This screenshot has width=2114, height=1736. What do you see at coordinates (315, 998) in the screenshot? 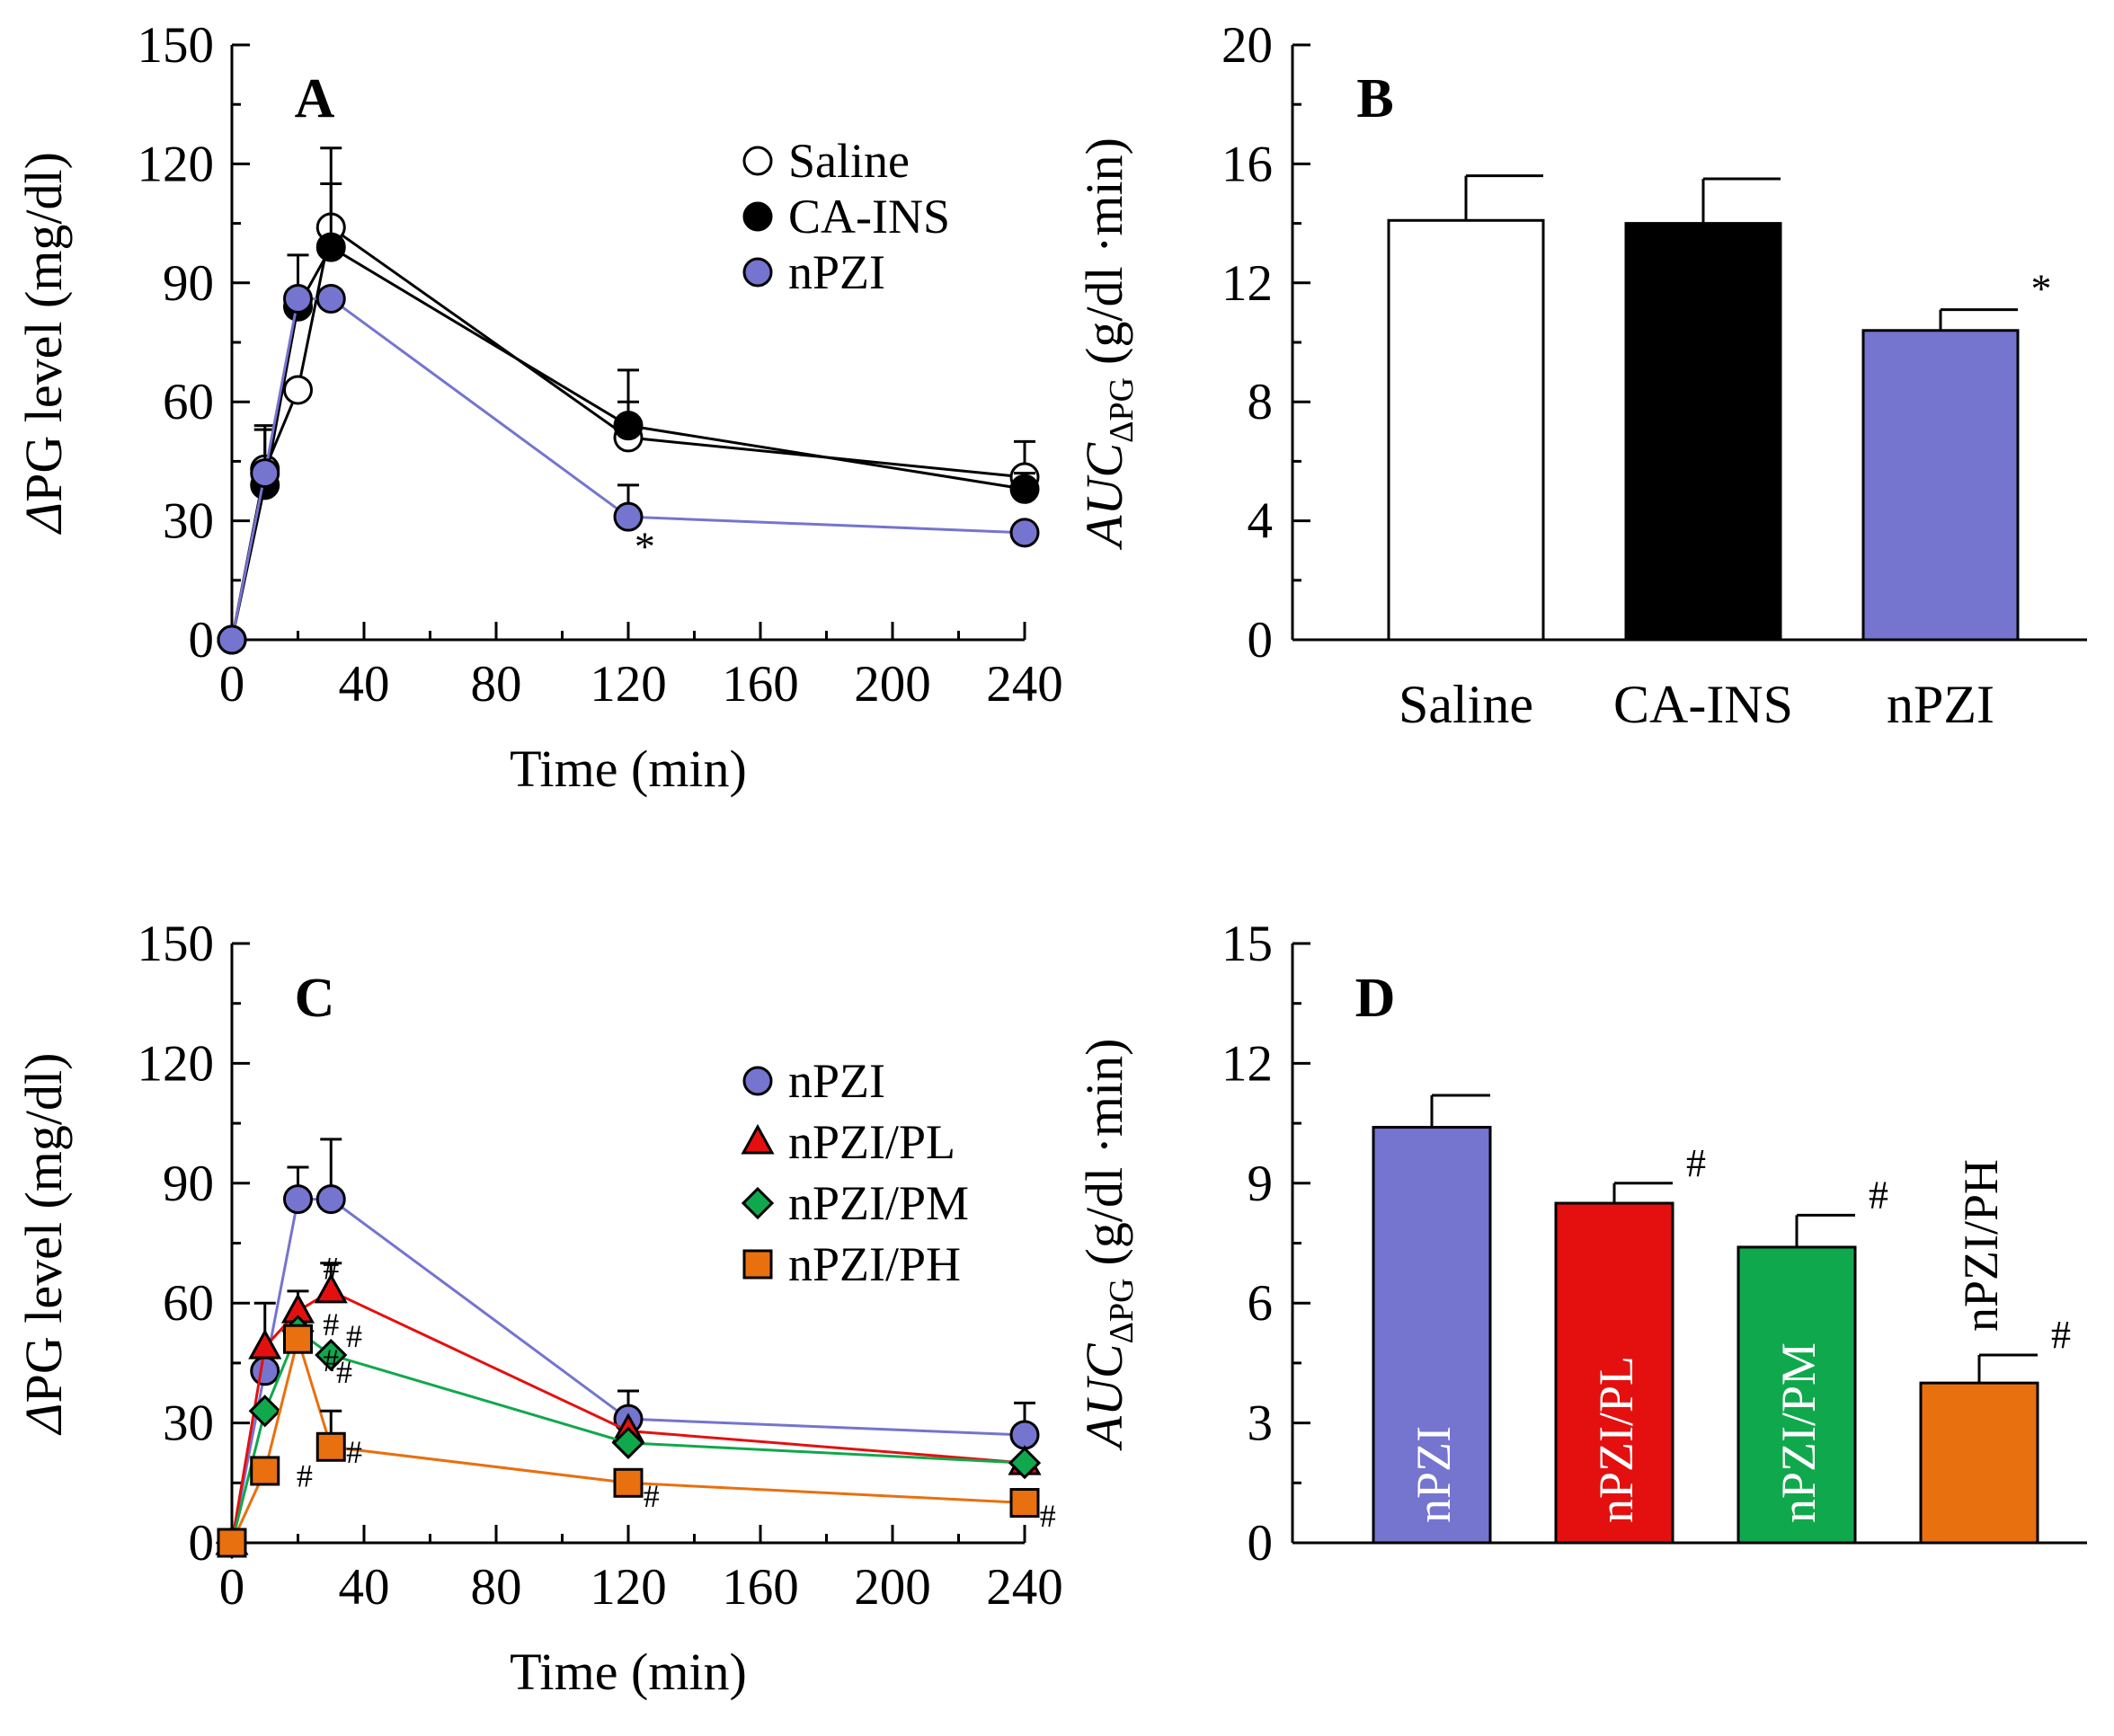
I see `panel-letter: C` at bounding box center [315, 998].